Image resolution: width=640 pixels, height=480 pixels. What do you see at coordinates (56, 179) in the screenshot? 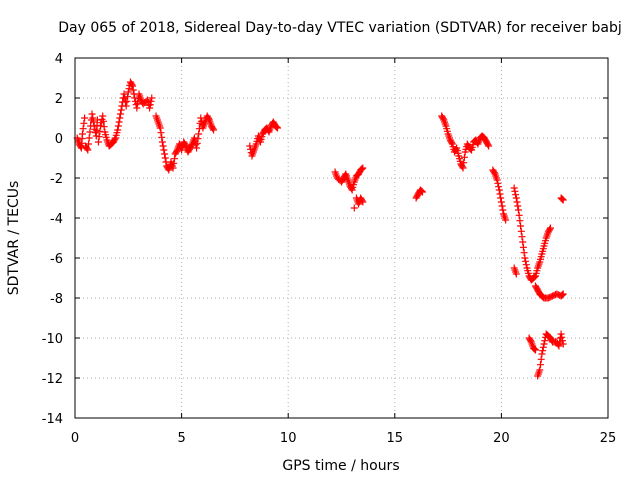
I see `y-tick-label: -2` at bounding box center [56, 179].